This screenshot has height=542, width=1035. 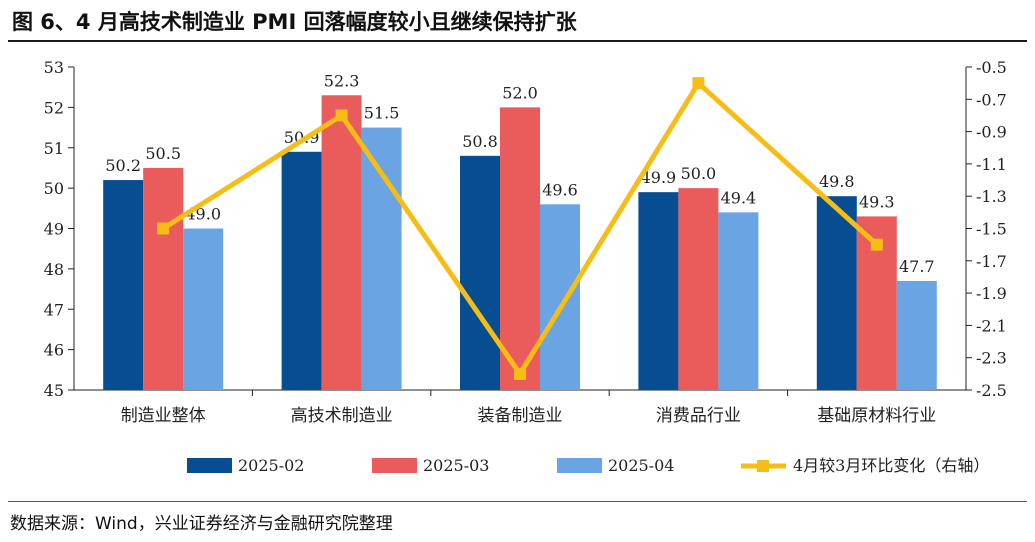 I want to click on data-label: 49.8, so click(x=837, y=181).